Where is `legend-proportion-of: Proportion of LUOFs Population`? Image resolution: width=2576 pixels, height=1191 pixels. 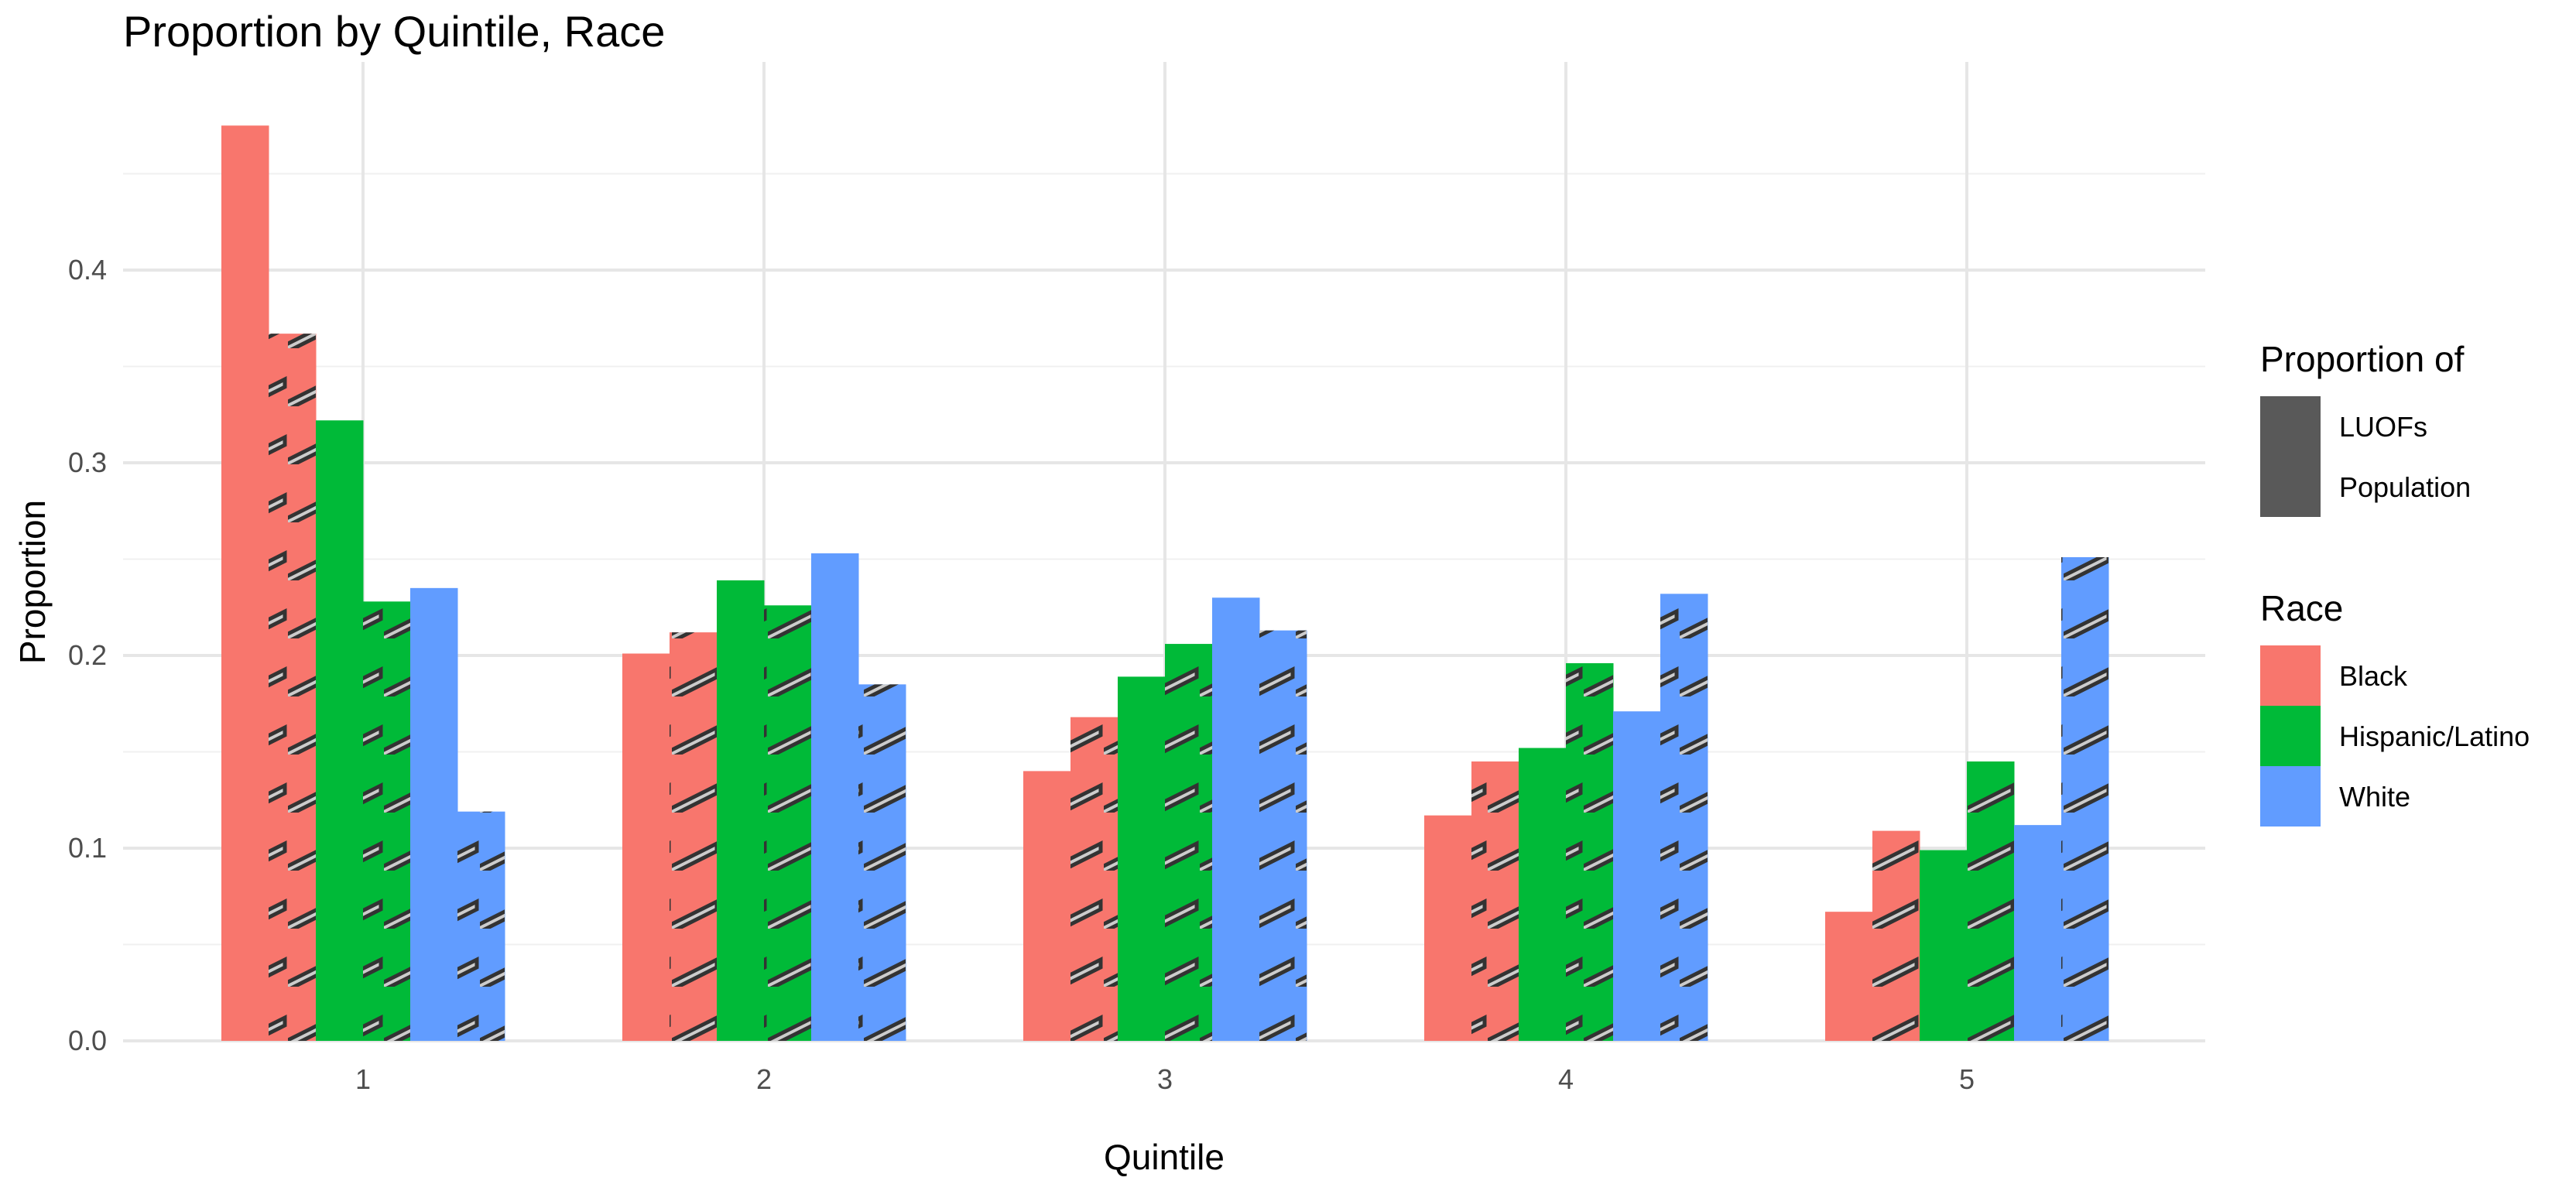 legend-proportion-of: Proportion of LUOFs Population is located at coordinates (2365, 428).